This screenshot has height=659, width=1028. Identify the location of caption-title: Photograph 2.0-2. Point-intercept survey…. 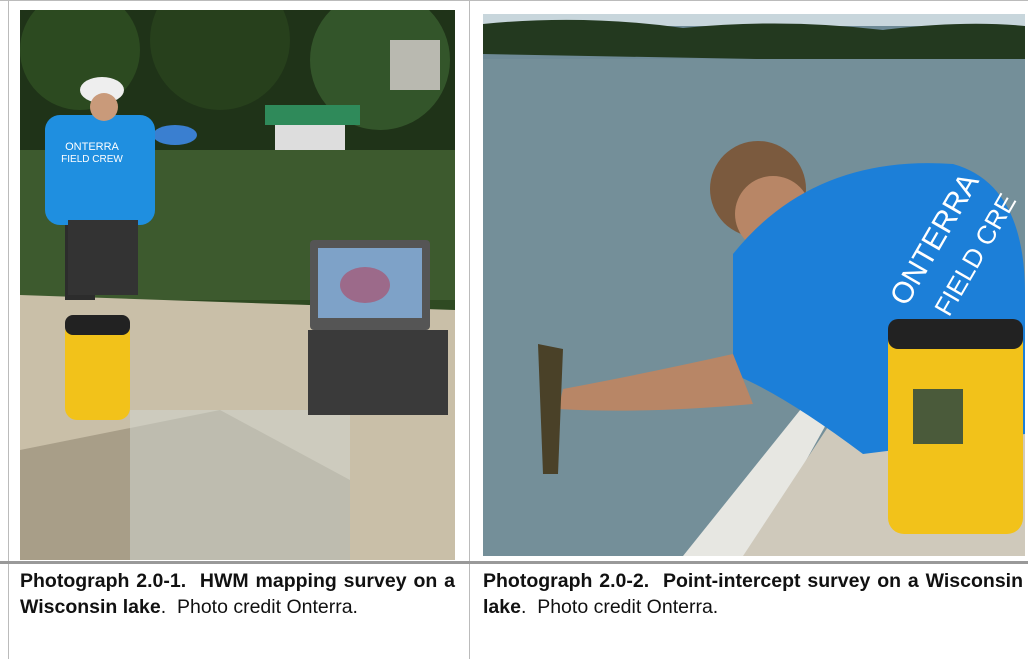
(755, 594).